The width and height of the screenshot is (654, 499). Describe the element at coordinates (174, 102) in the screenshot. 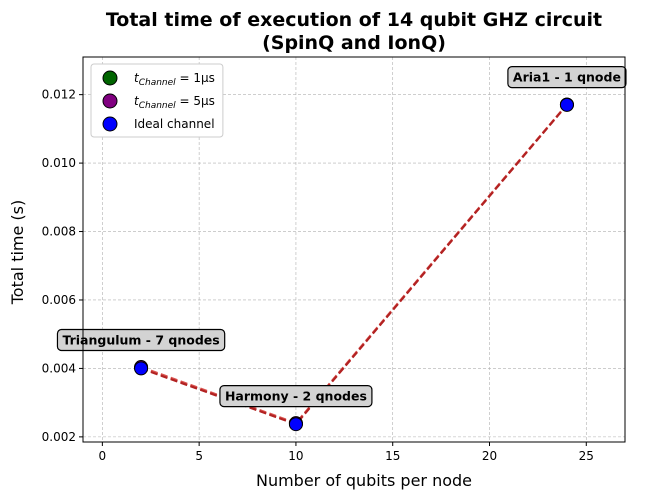

I see `legend-label-1: tChannel = 5μs` at that location.